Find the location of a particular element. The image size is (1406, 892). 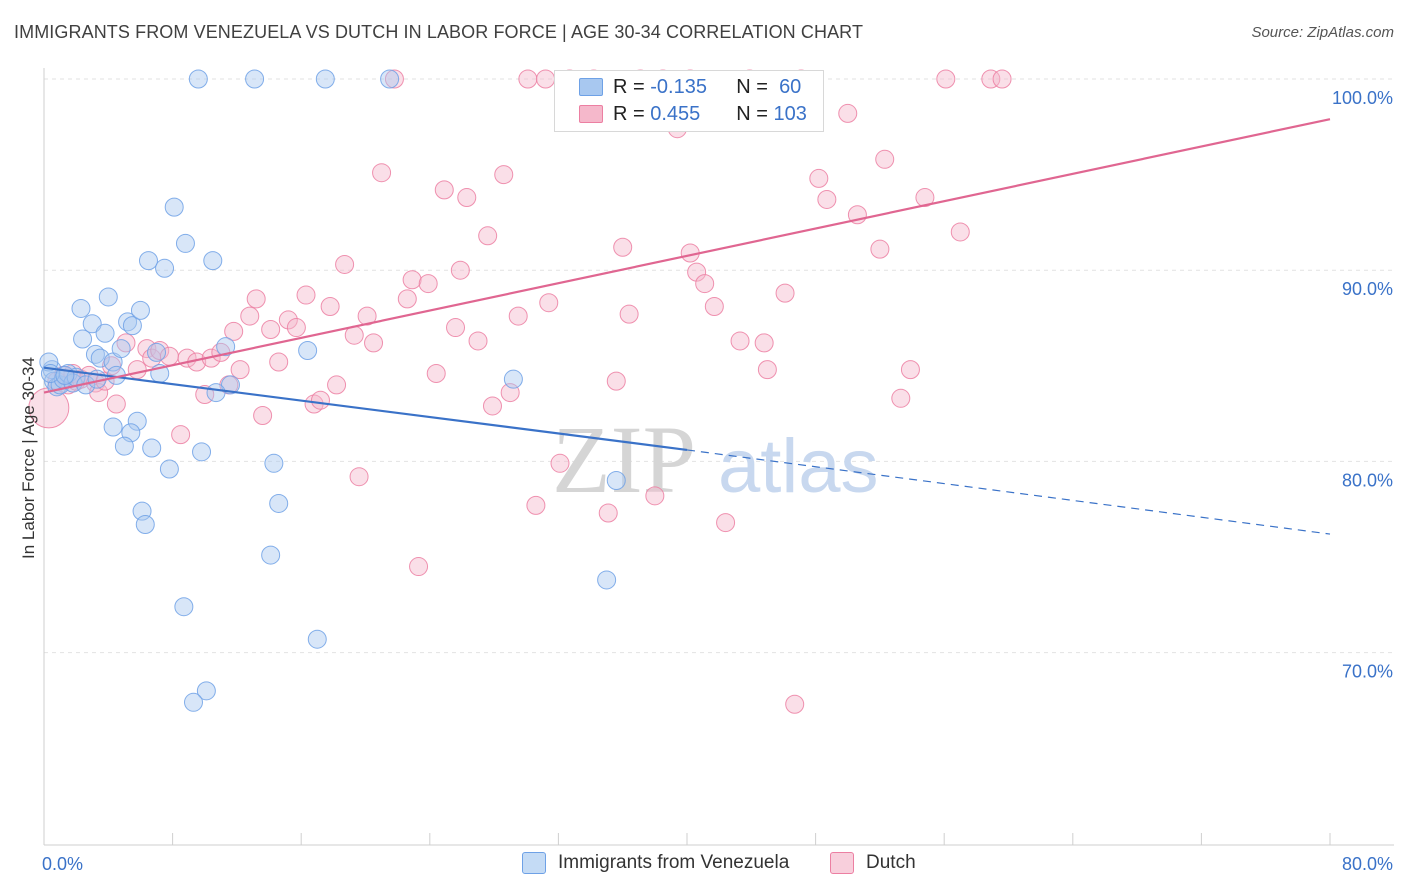

stats-legend: R = -0.135 N = 60 R = 0.455 N = 103 is located at coordinates (689, 101).